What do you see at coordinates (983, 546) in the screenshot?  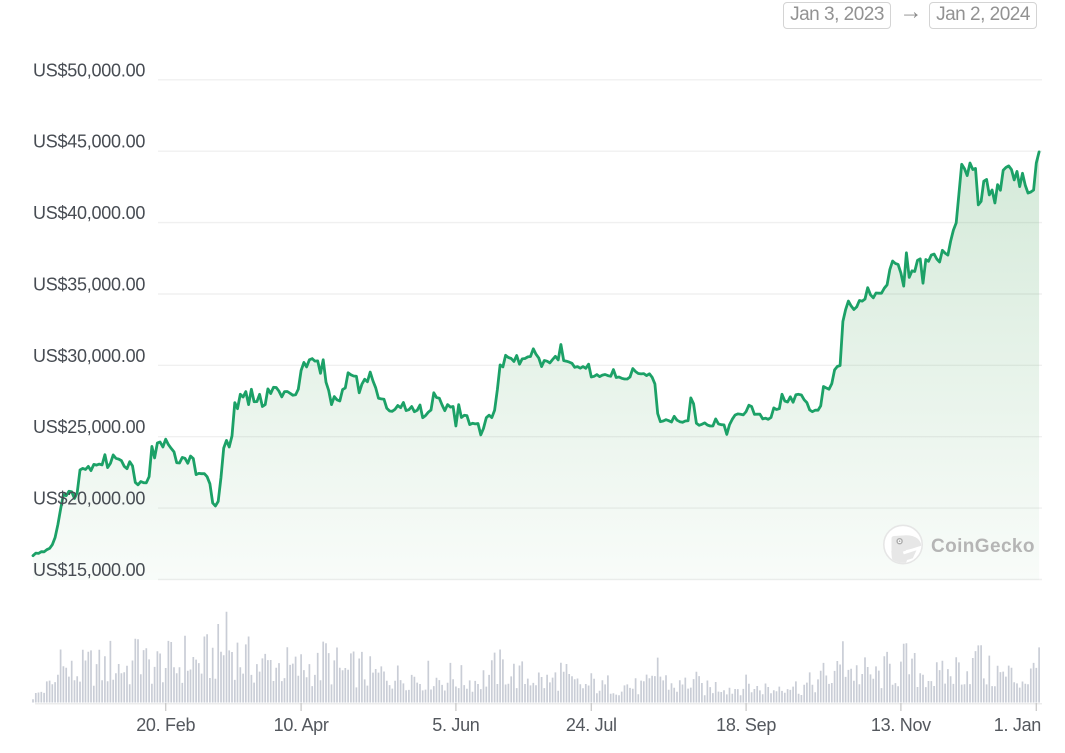 I see `svg-text: CoinGecko` at bounding box center [983, 546].